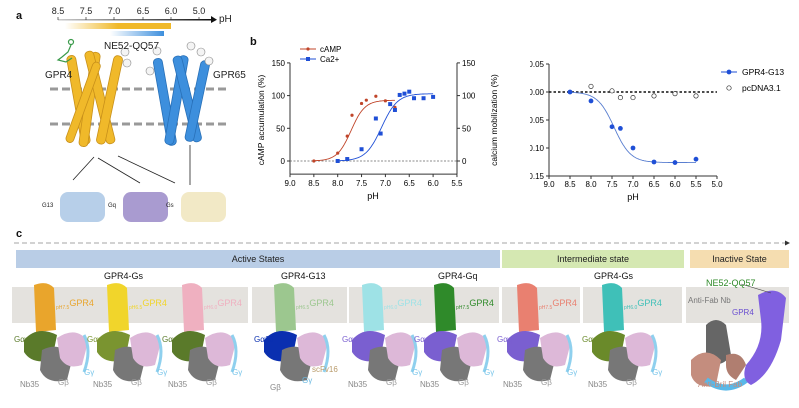  I want to click on y-tick-label: 0, so click(283, 161).